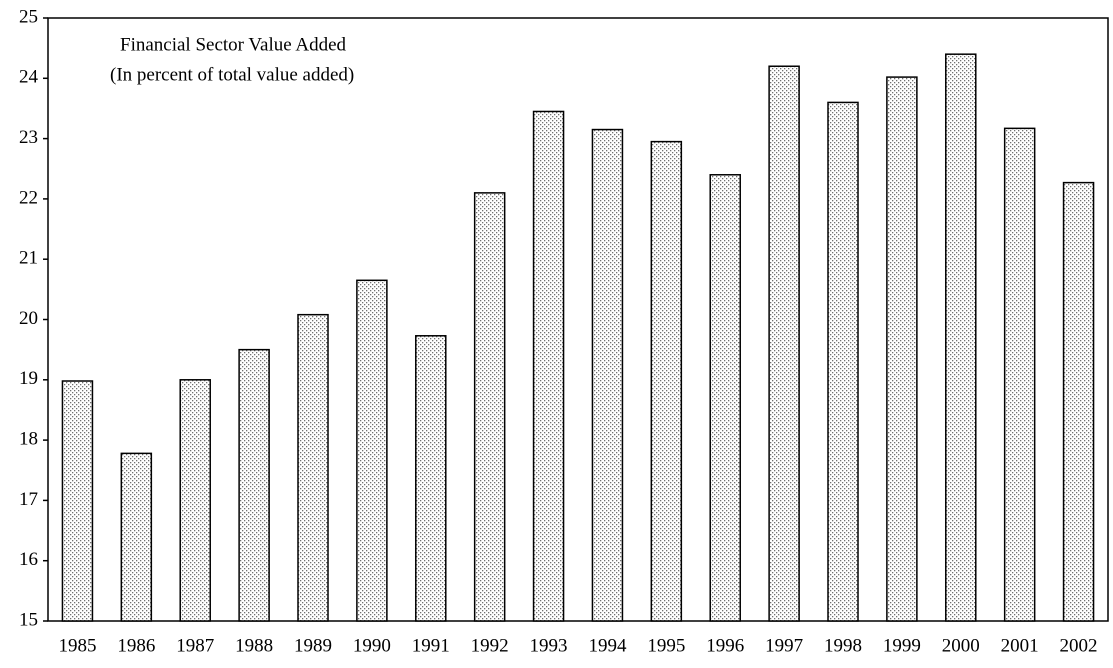 This screenshot has width=1113, height=668. Describe the element at coordinates (28, 378) in the screenshot. I see `y-tick-label: 19` at that location.